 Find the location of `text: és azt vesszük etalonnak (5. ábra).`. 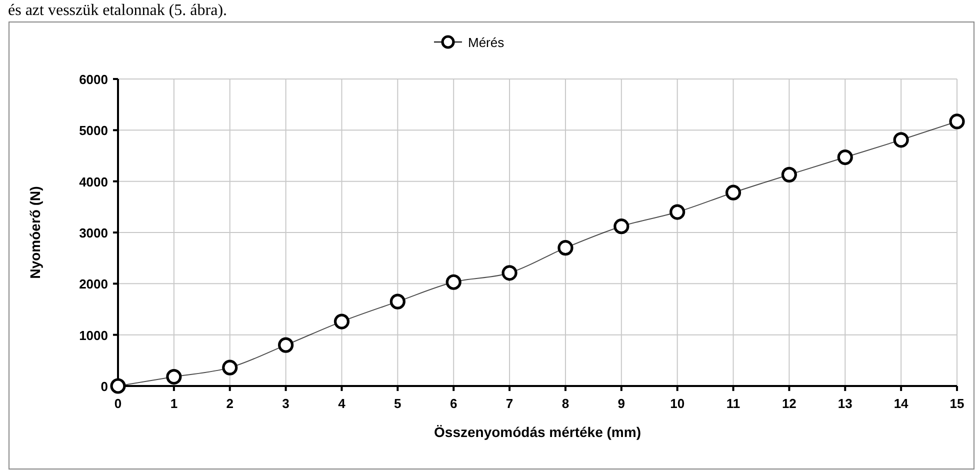

text: és azt vesszük etalonnak (5. ábra). is located at coordinates (118, 10).